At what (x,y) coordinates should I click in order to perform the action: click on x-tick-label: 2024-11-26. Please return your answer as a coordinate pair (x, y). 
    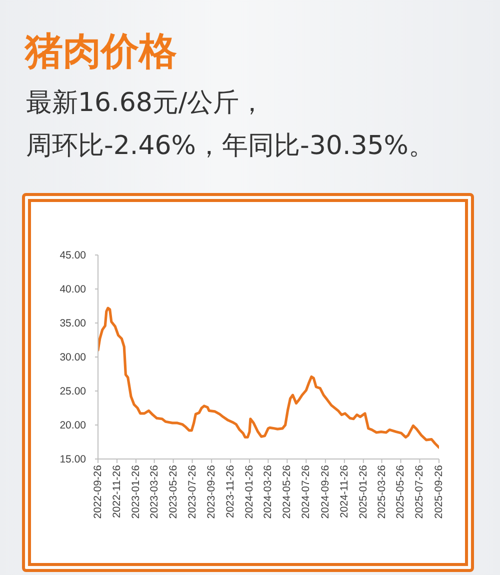
    Looking at the image, I should click on (344, 491).